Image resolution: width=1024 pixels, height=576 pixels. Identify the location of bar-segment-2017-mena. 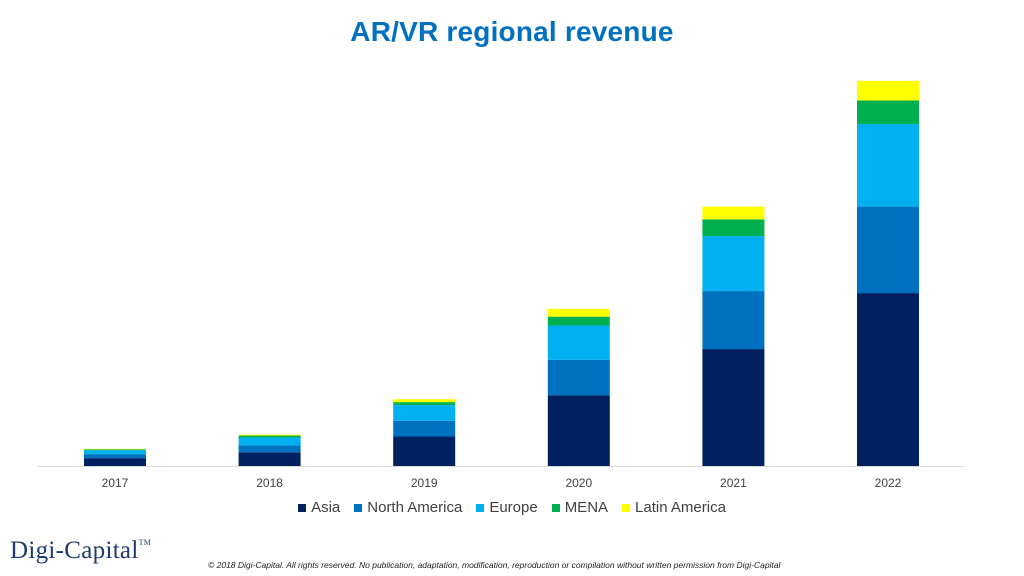
(115, 450).